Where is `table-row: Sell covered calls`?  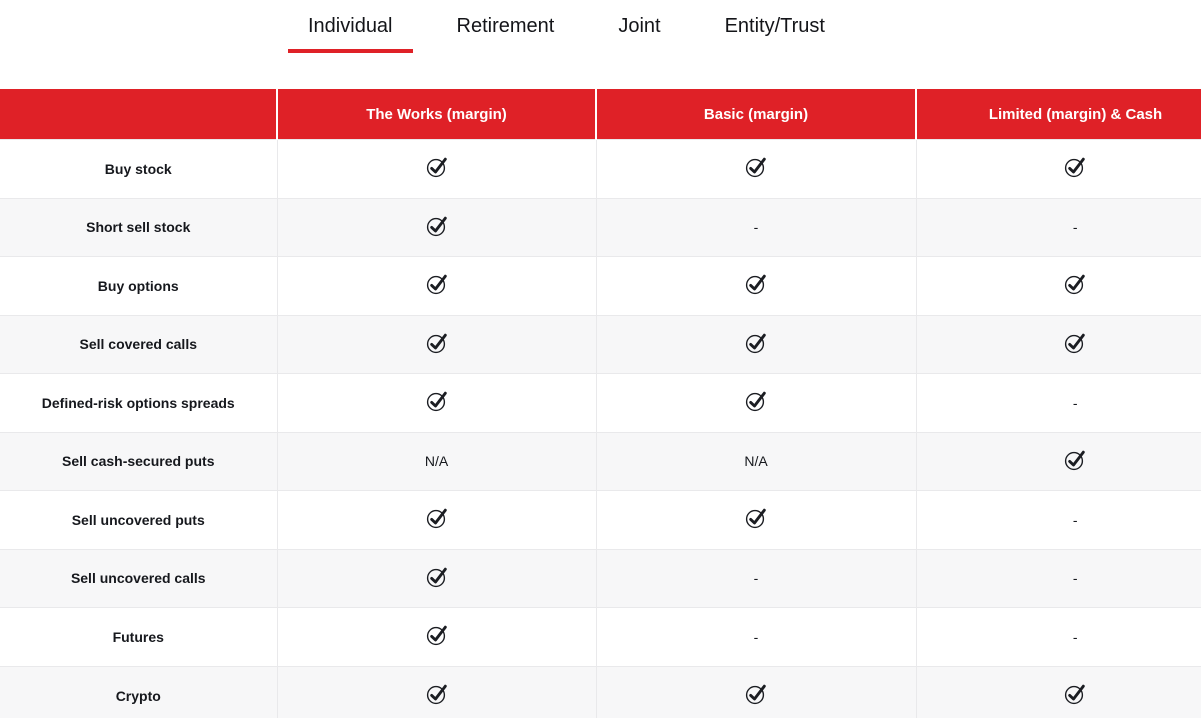
table-row: Sell covered calls is located at coordinates (600, 344).